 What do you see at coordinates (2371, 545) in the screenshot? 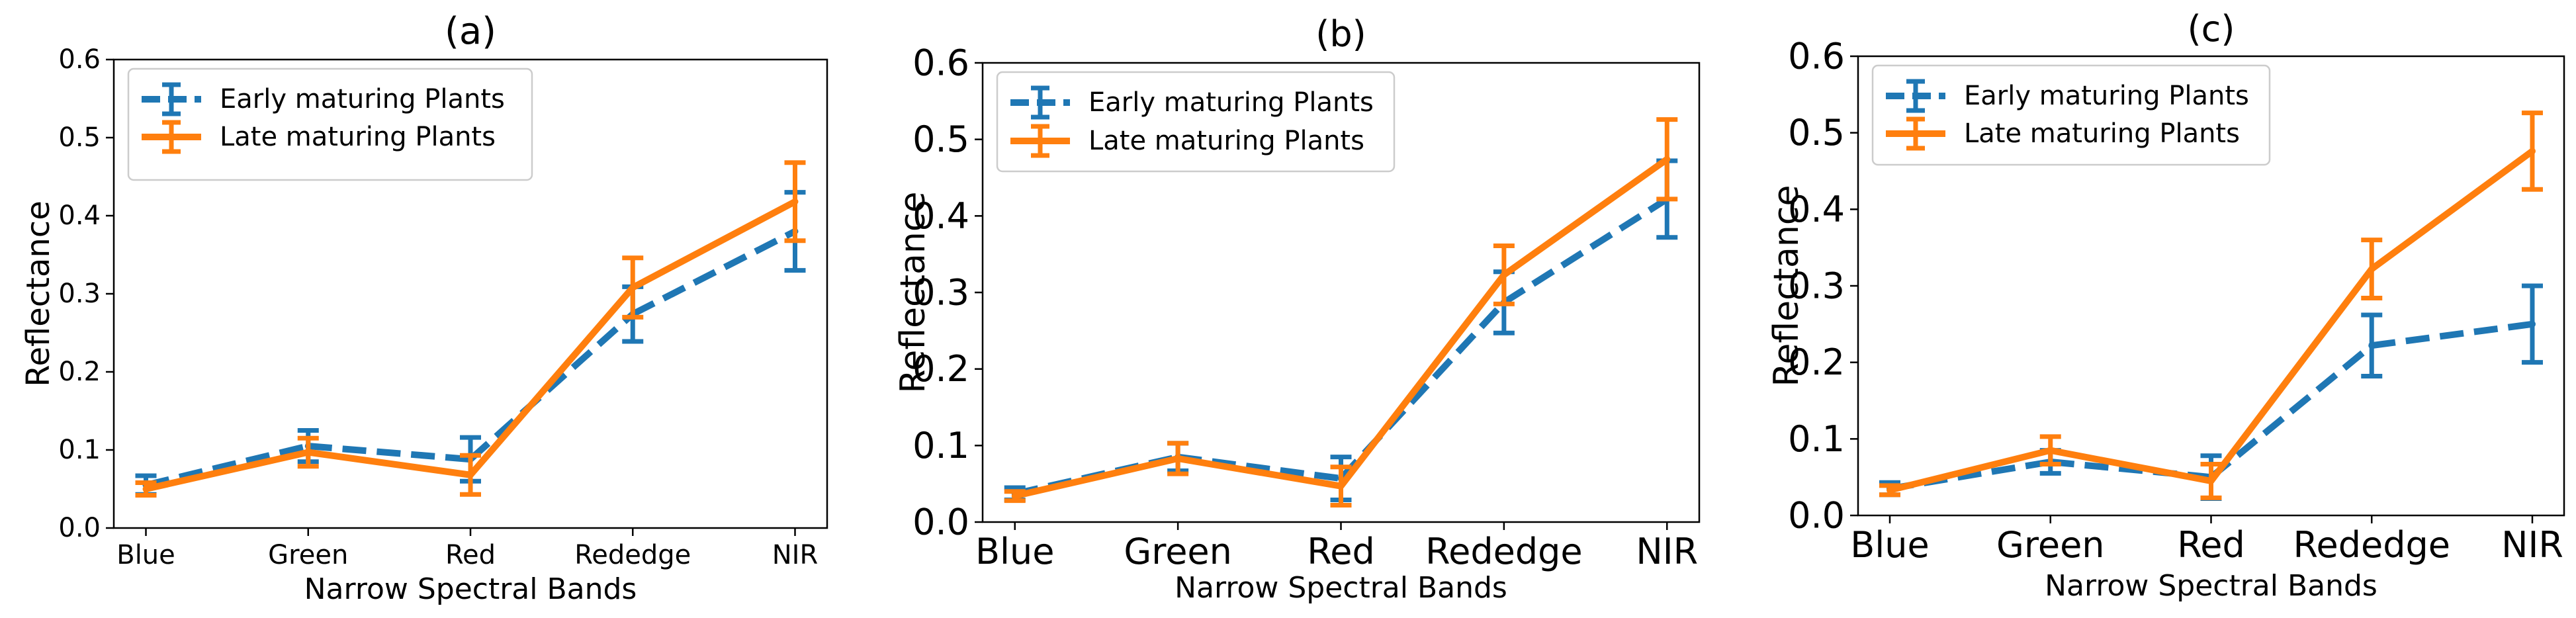
I see `panel-c-x-tick-label: Rededge` at bounding box center [2371, 545].